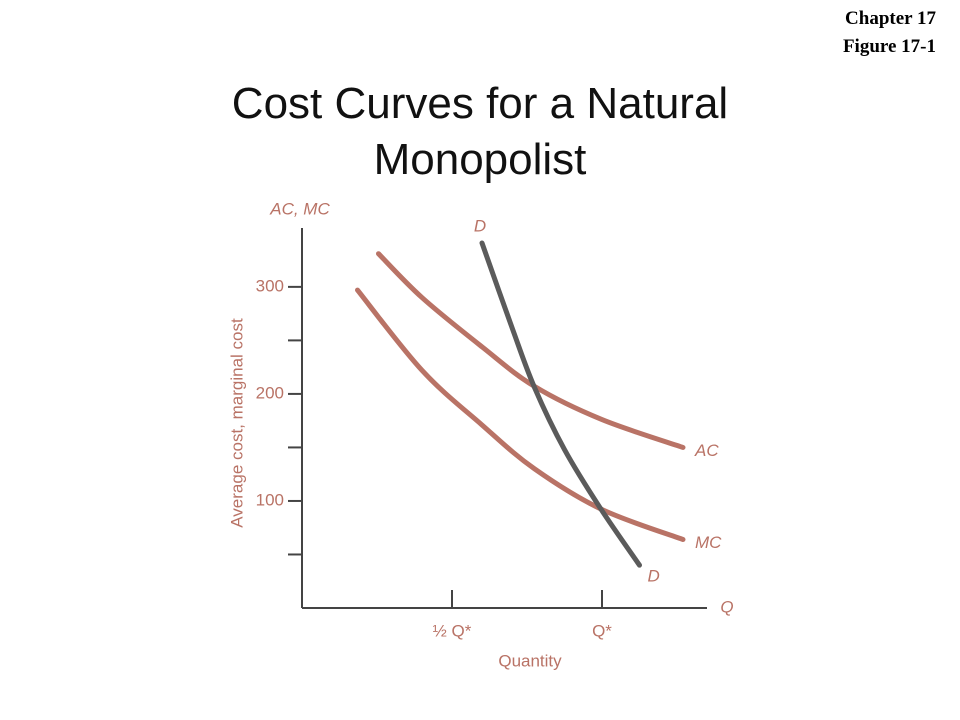 The image size is (960, 720). Describe the element at coordinates (708, 542) in the screenshot. I see `curve-label: MC` at that location.